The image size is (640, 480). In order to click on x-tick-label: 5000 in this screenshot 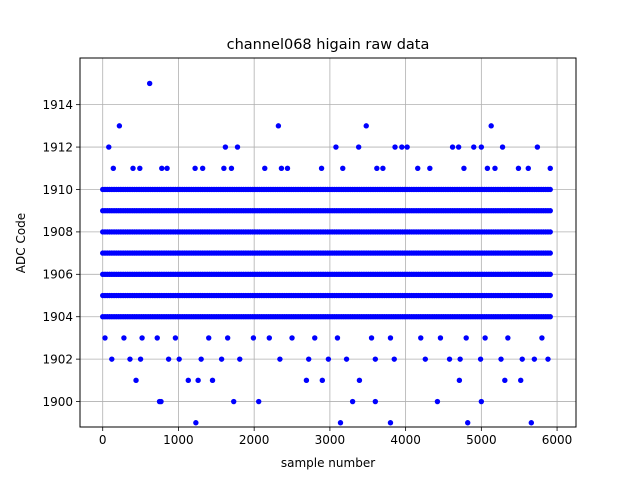, I will do `click(481, 440)`.